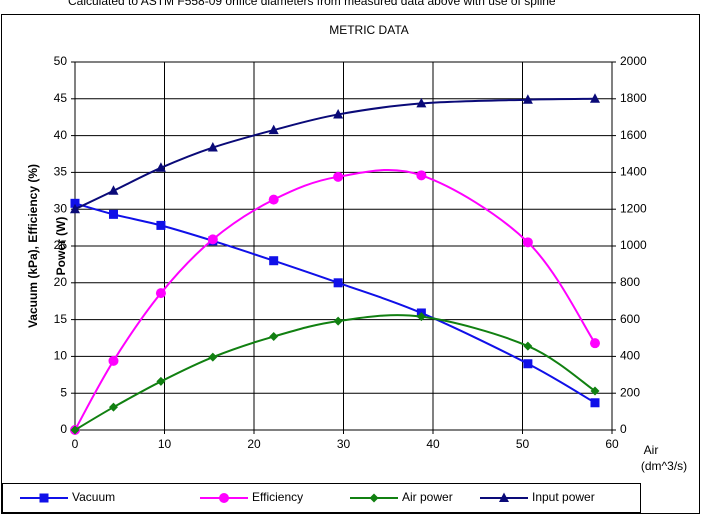  Describe the element at coordinates (633, 135) in the screenshot. I see `y2-tick-label: 1600` at that location.